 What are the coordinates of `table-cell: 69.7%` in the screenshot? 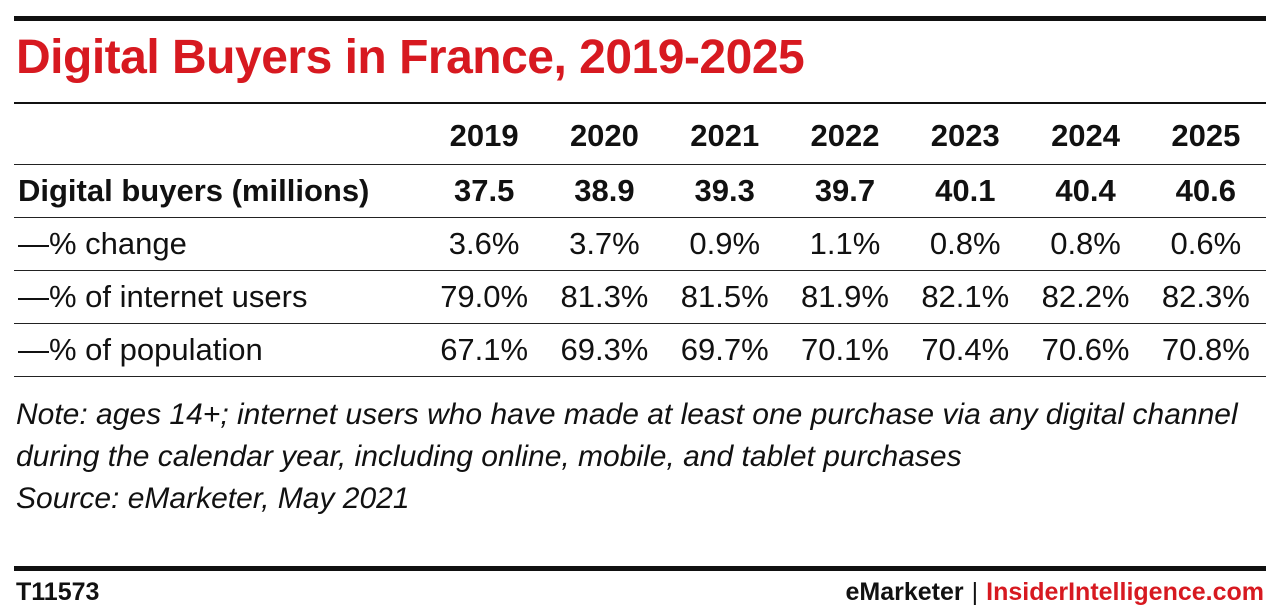 It's located at (724, 350).